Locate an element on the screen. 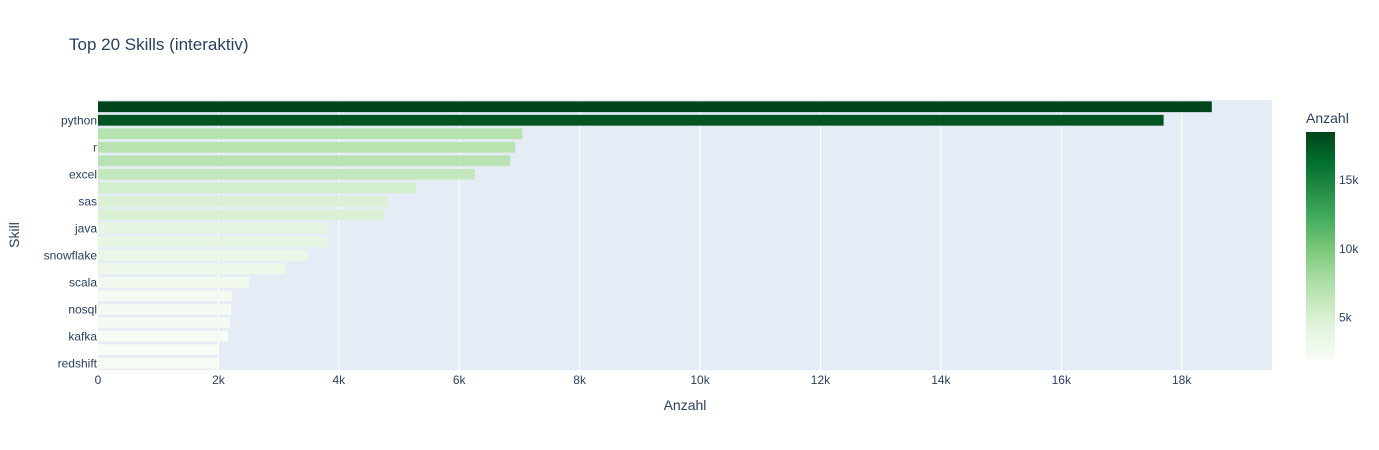 This screenshot has height=450, width=1379. x-tick-label: 14k is located at coordinates (941, 380).